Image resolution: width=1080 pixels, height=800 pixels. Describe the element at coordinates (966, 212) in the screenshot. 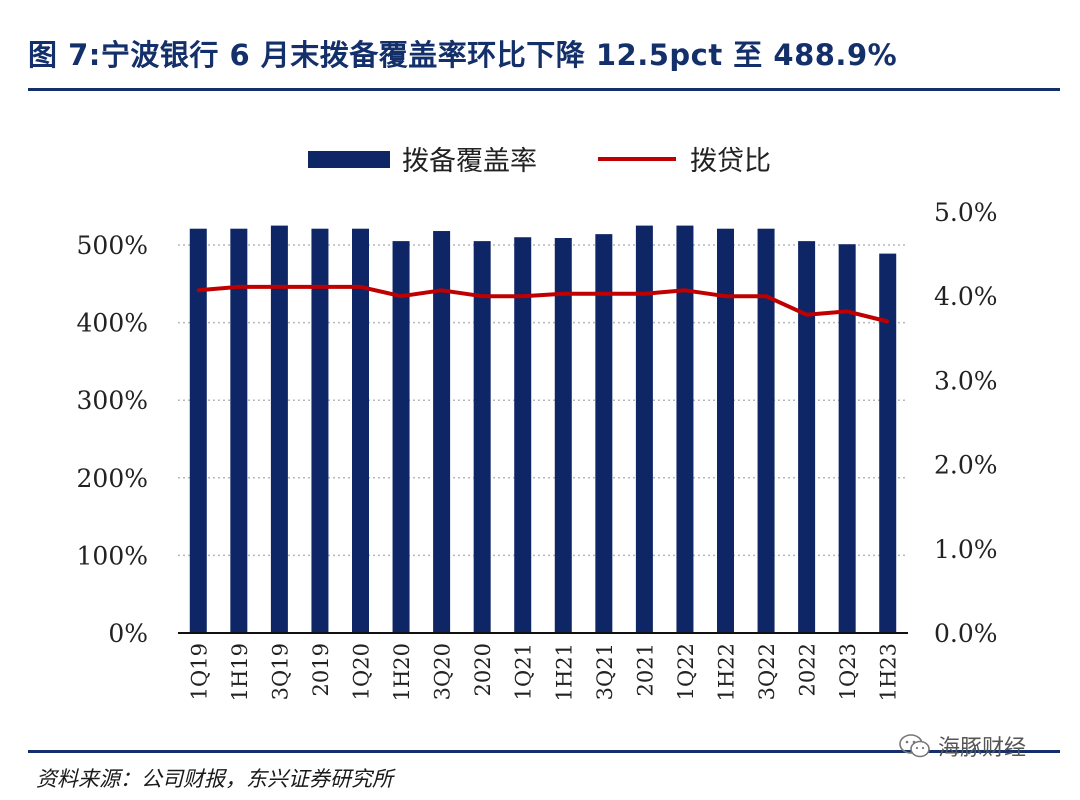

I see `right-tick-label: 5.0%` at that location.